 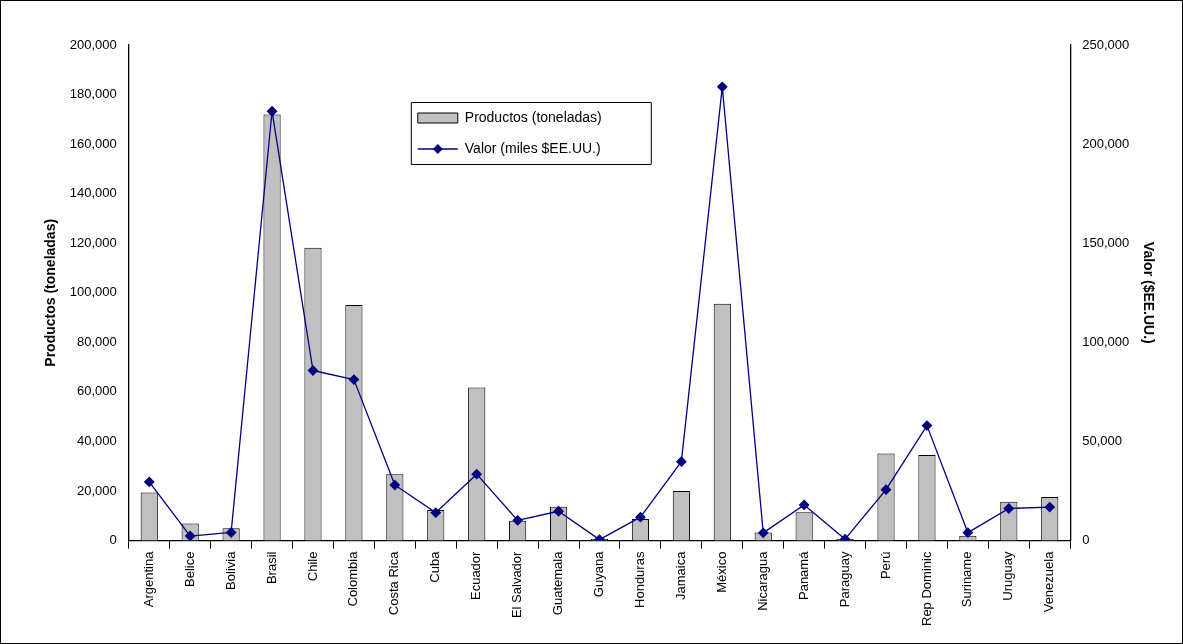 What do you see at coordinates (476, 575) in the screenshot?
I see `x-tick-label: Ecuador` at bounding box center [476, 575].